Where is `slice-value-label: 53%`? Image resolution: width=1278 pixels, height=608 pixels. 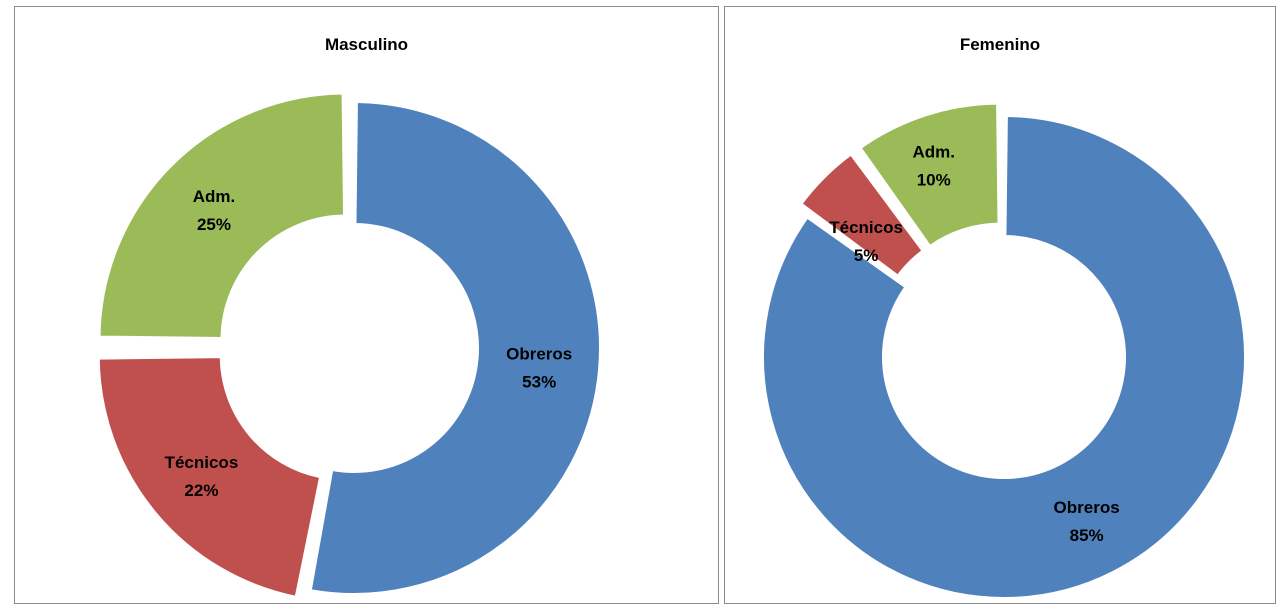
slice-value-label: 53% is located at coordinates (539, 382).